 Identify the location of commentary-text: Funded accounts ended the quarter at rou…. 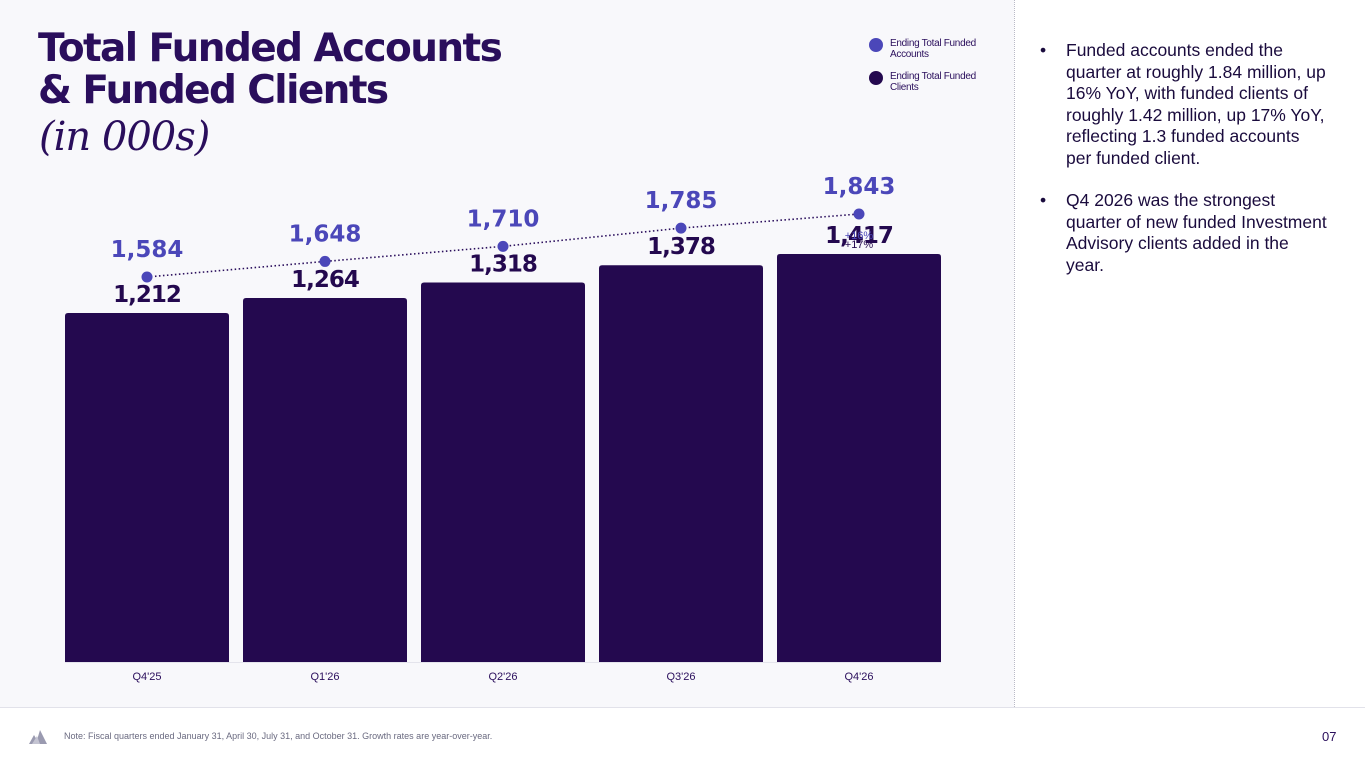
(1196, 104).